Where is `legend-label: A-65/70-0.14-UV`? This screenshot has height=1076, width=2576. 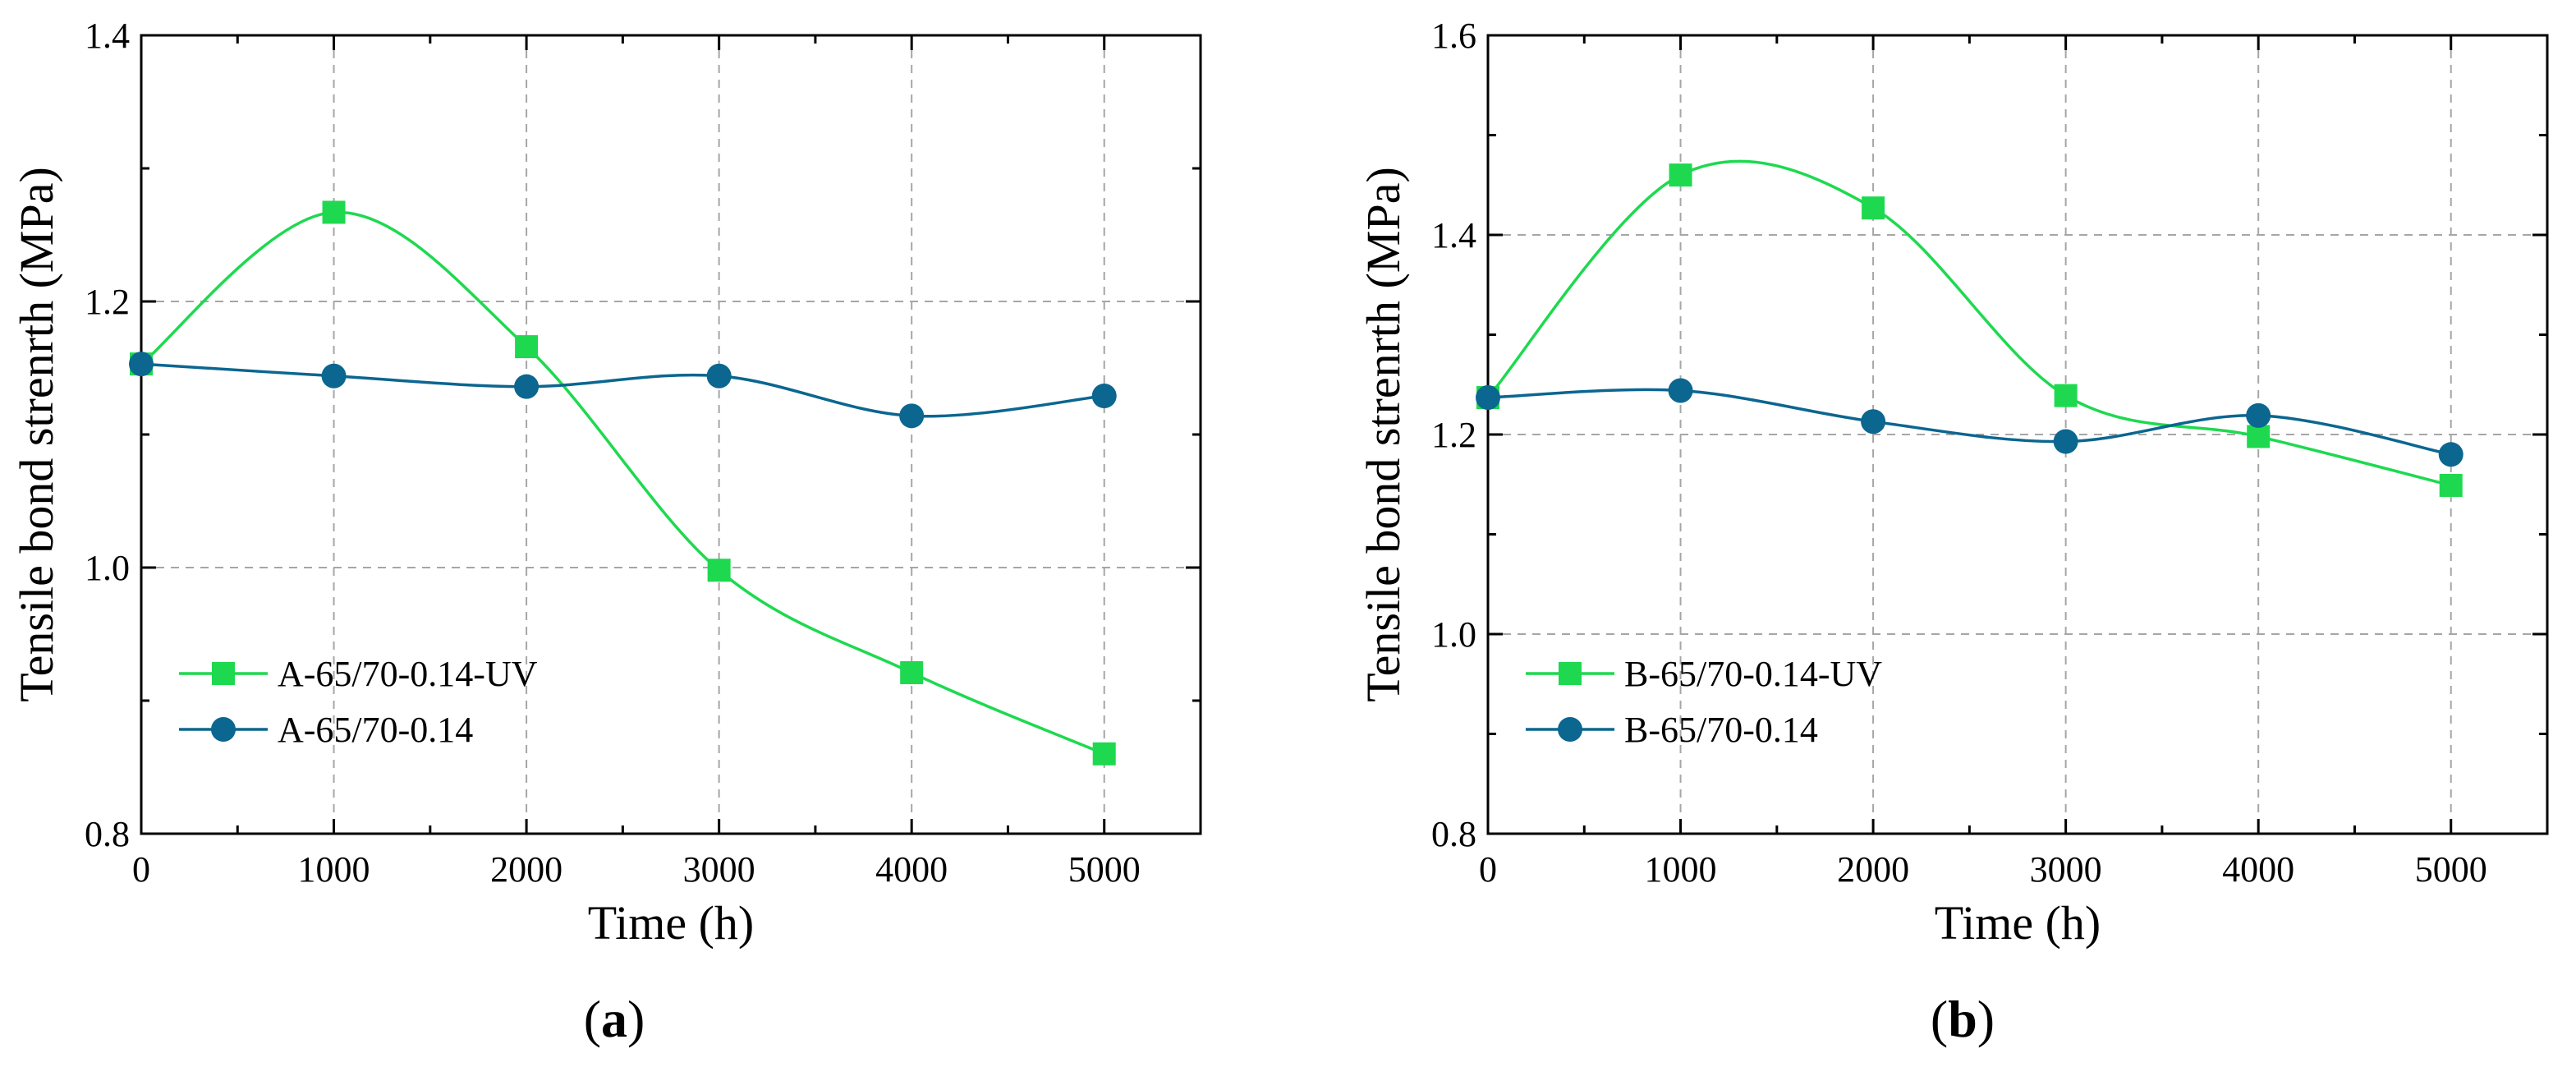 legend-label: A-65/70-0.14-UV is located at coordinates (408, 674).